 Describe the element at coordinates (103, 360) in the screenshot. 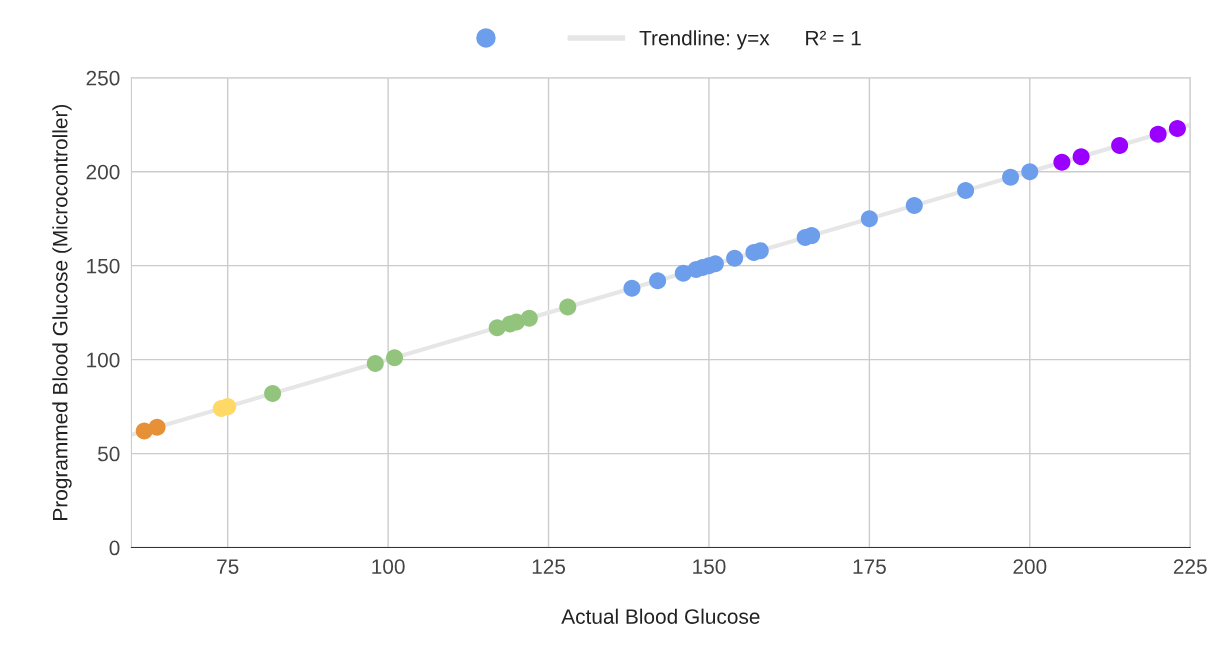

I see `y-tick-label: 100` at that location.